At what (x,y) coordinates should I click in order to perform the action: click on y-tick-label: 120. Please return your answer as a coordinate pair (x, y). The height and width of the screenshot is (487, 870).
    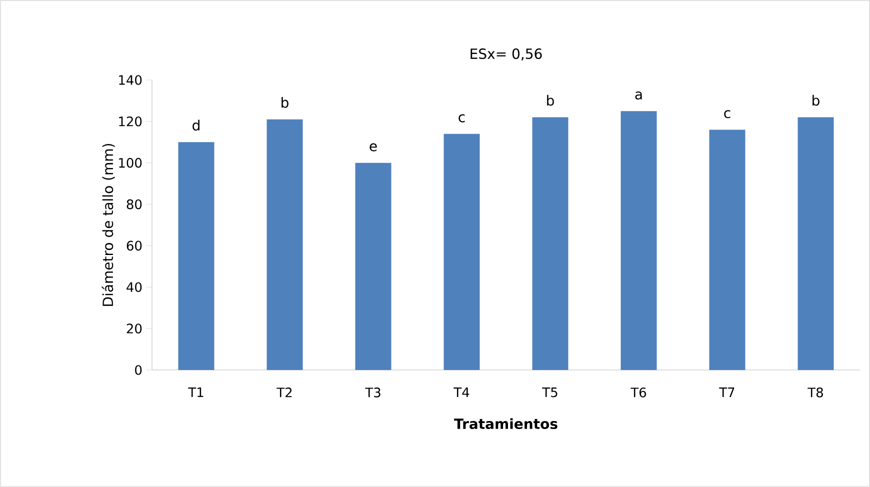
    Looking at the image, I should click on (130, 121).